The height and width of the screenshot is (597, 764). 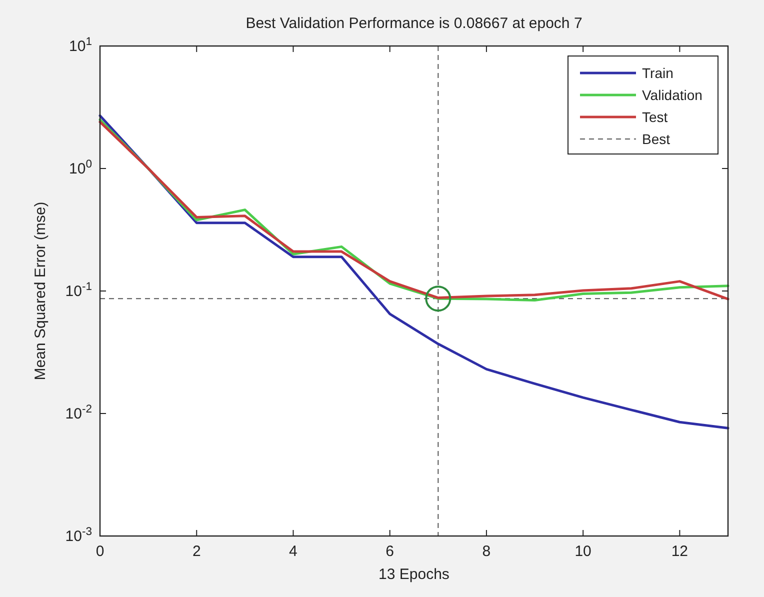 What do you see at coordinates (414, 23) in the screenshot?
I see `chart-title: Best Validation Performance is 0.08667 at epoch 7` at bounding box center [414, 23].